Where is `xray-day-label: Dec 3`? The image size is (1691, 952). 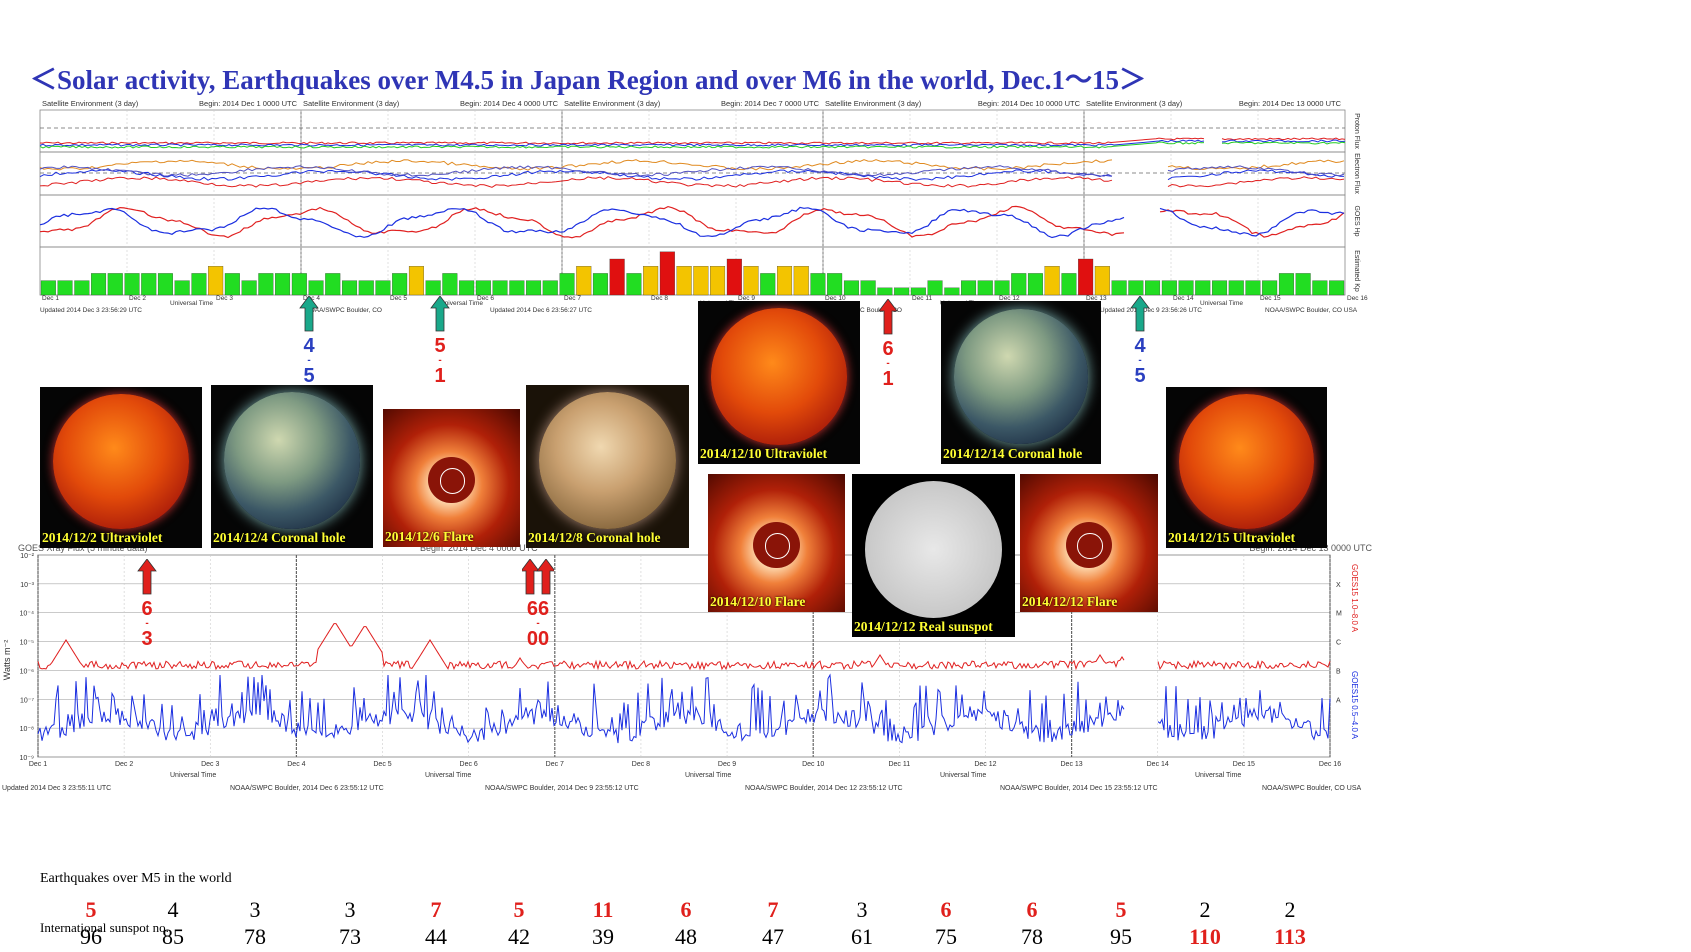
xray-day-label: Dec 3 is located at coordinates (210, 764).